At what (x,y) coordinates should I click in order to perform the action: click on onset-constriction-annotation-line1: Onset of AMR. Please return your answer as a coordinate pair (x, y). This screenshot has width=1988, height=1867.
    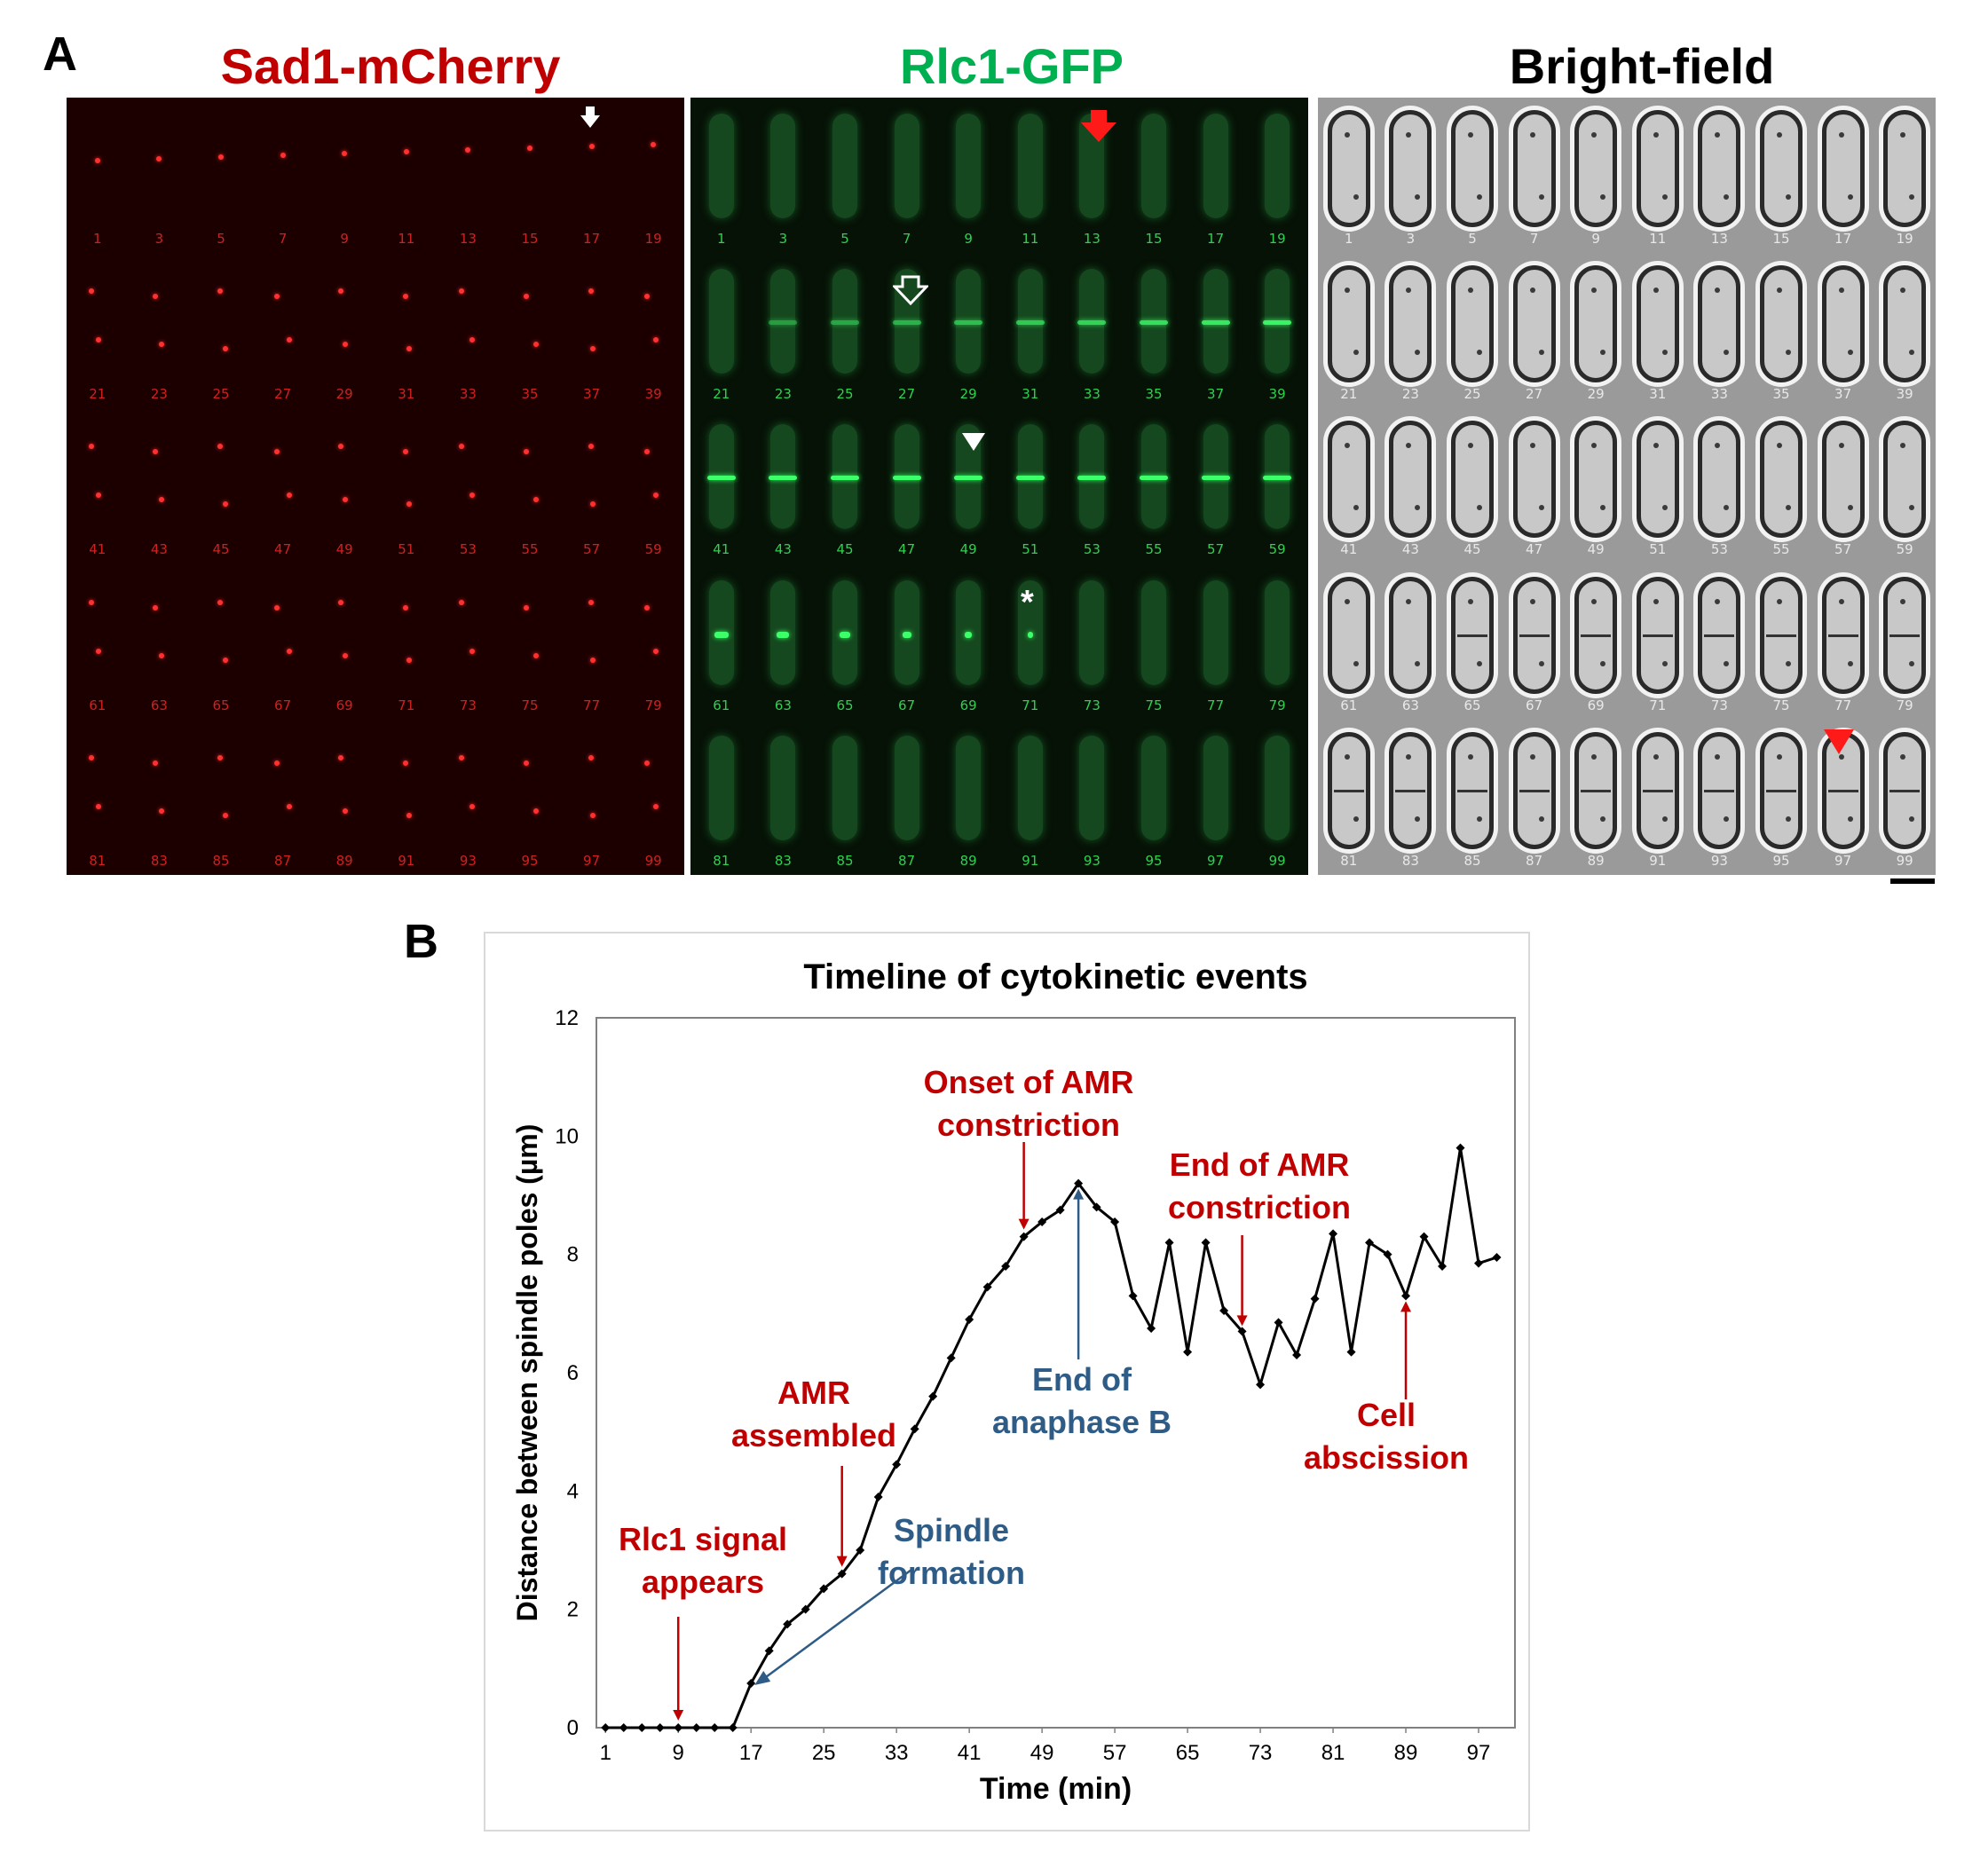
    Looking at the image, I should click on (1029, 1082).